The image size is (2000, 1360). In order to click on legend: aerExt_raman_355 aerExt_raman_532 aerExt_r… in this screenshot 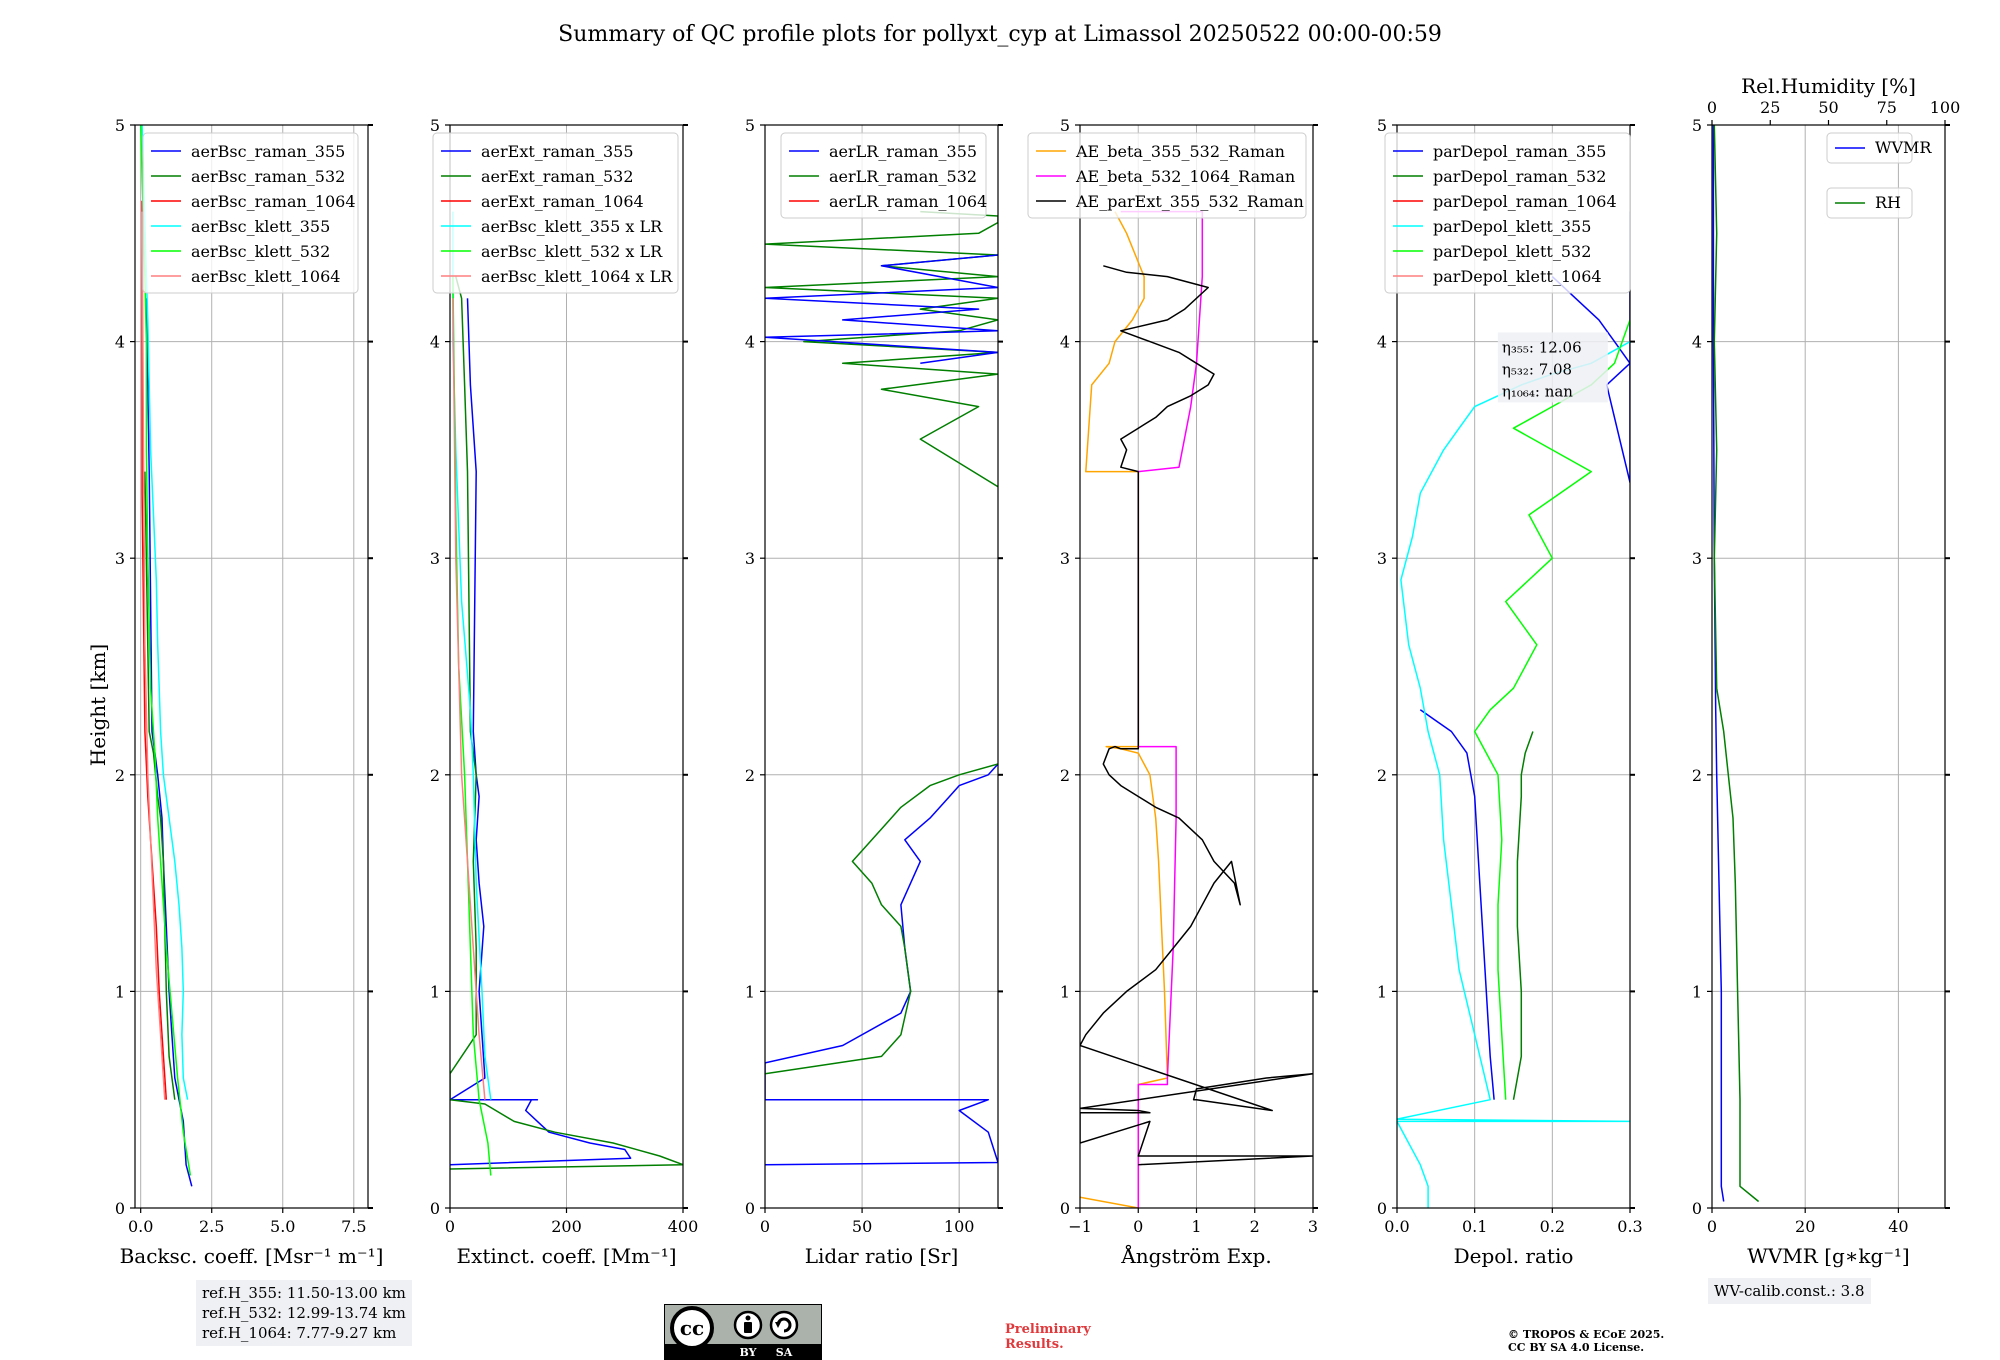, I will do `click(555, 213)`.